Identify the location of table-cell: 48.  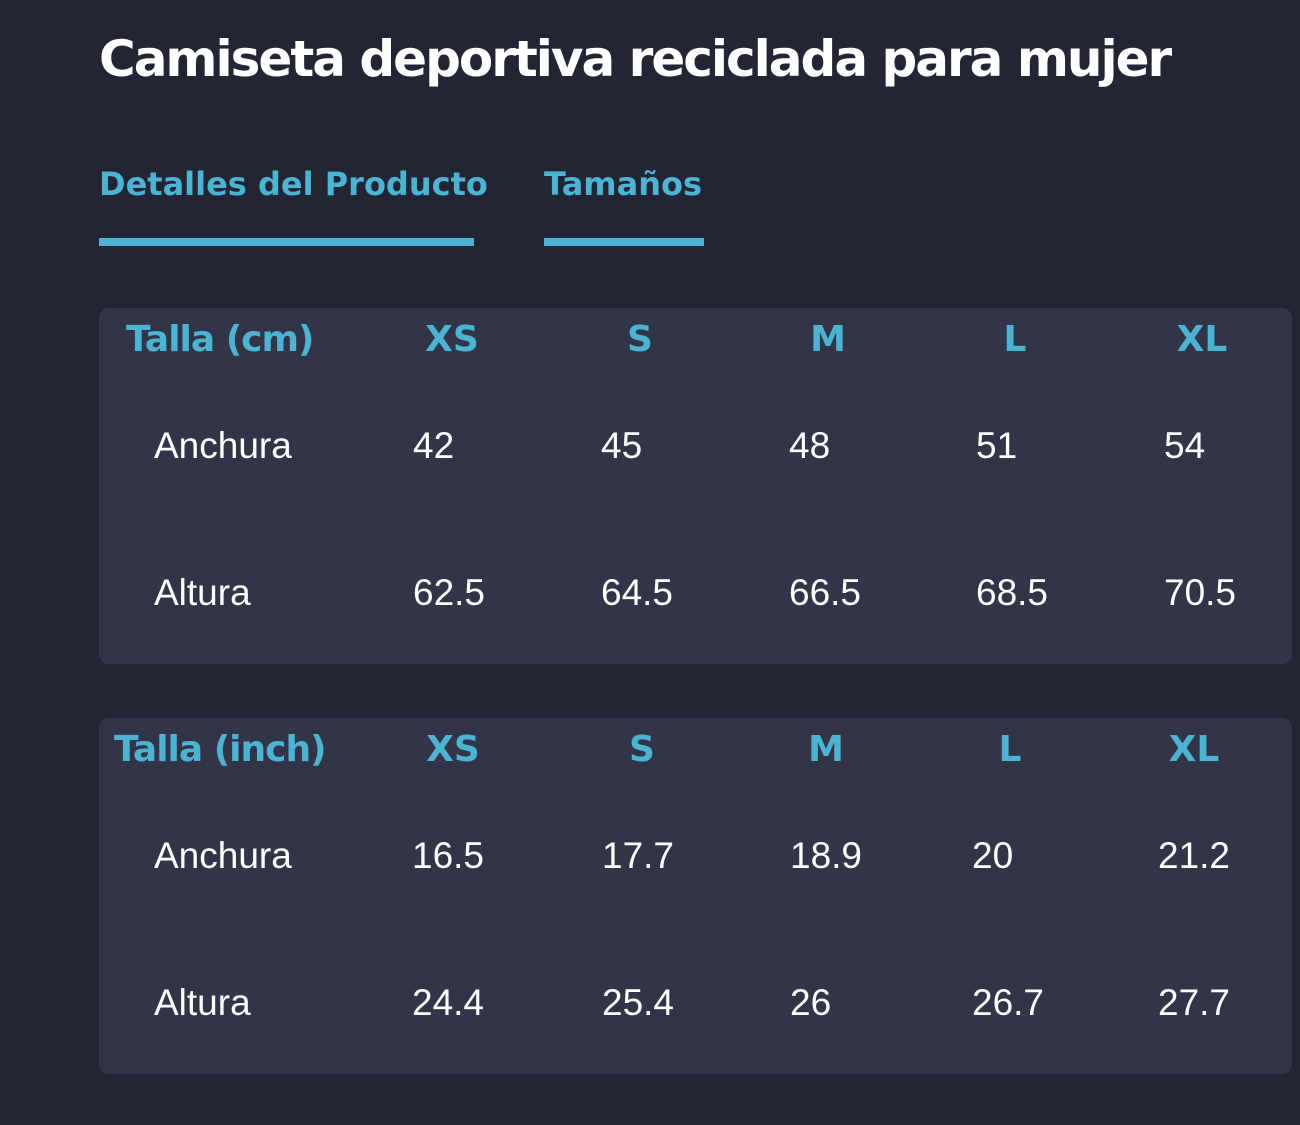
(810, 445).